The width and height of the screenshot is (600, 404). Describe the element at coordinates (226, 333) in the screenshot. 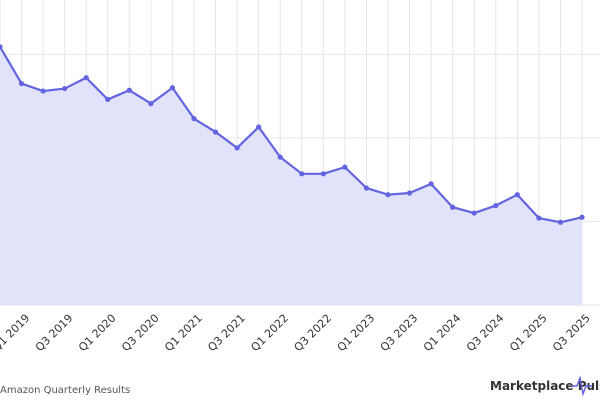

I see `x-tick-label: Q3 2021` at that location.